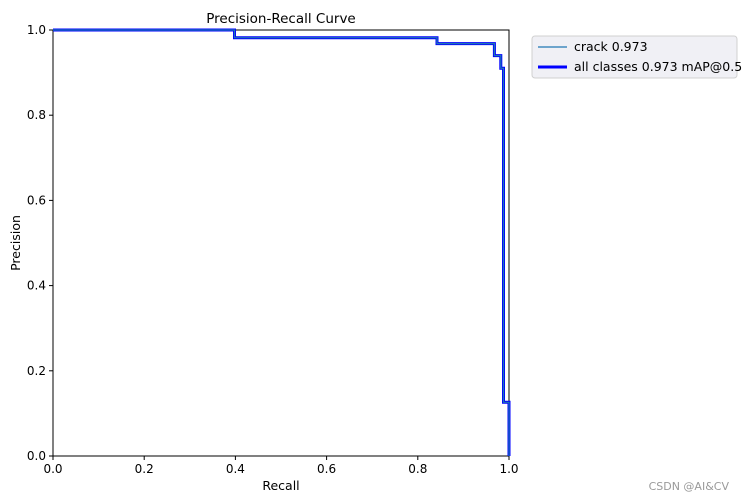 This screenshot has height=503, width=745. I want to click on y-tick-label: 0.2, so click(36, 371).